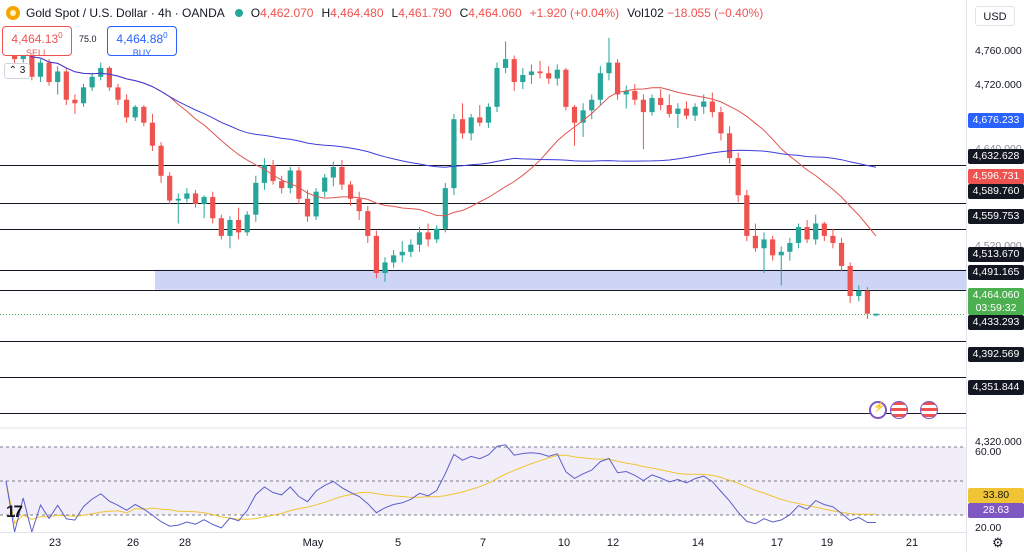 Image resolution: width=1024 pixels, height=552 pixels. Describe the element at coordinates (912, 543) in the screenshot. I see `time-tick: 21` at that location.